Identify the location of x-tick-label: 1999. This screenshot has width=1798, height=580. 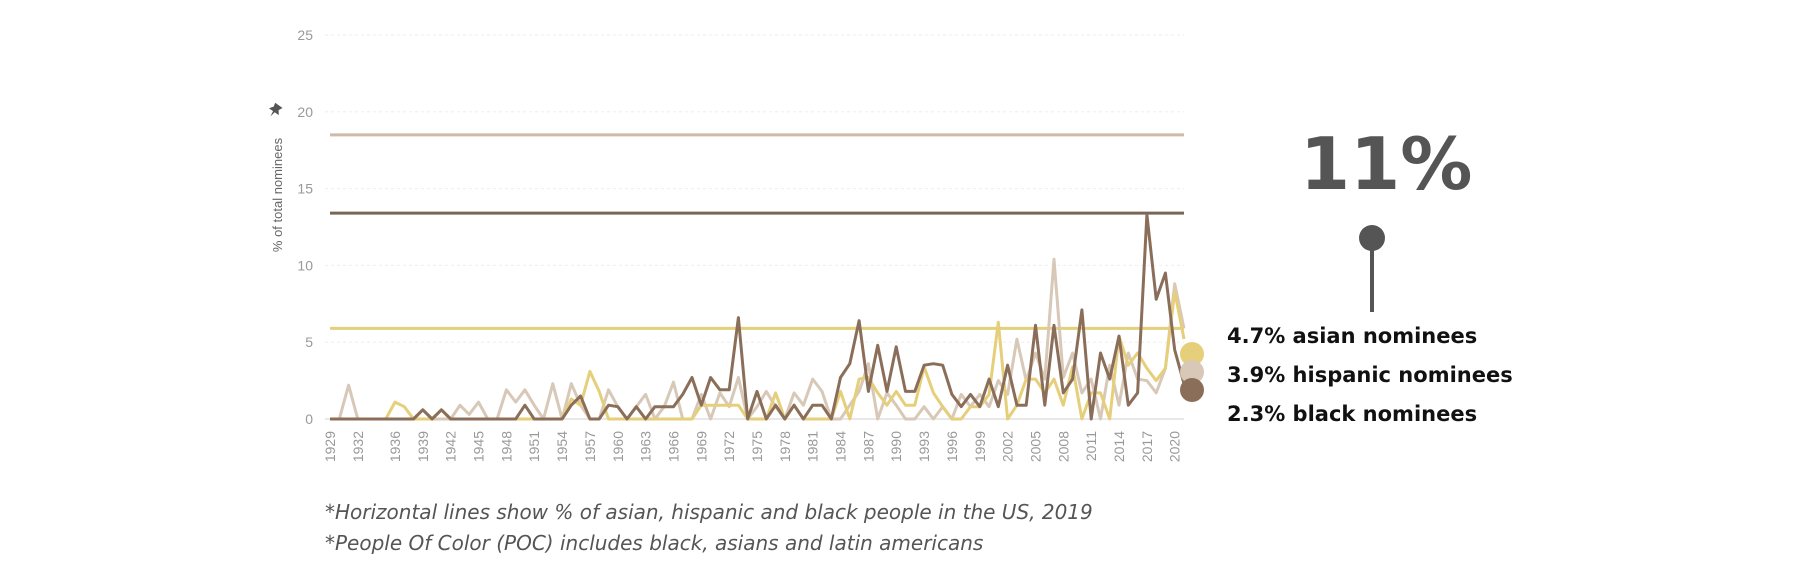
(980, 446).